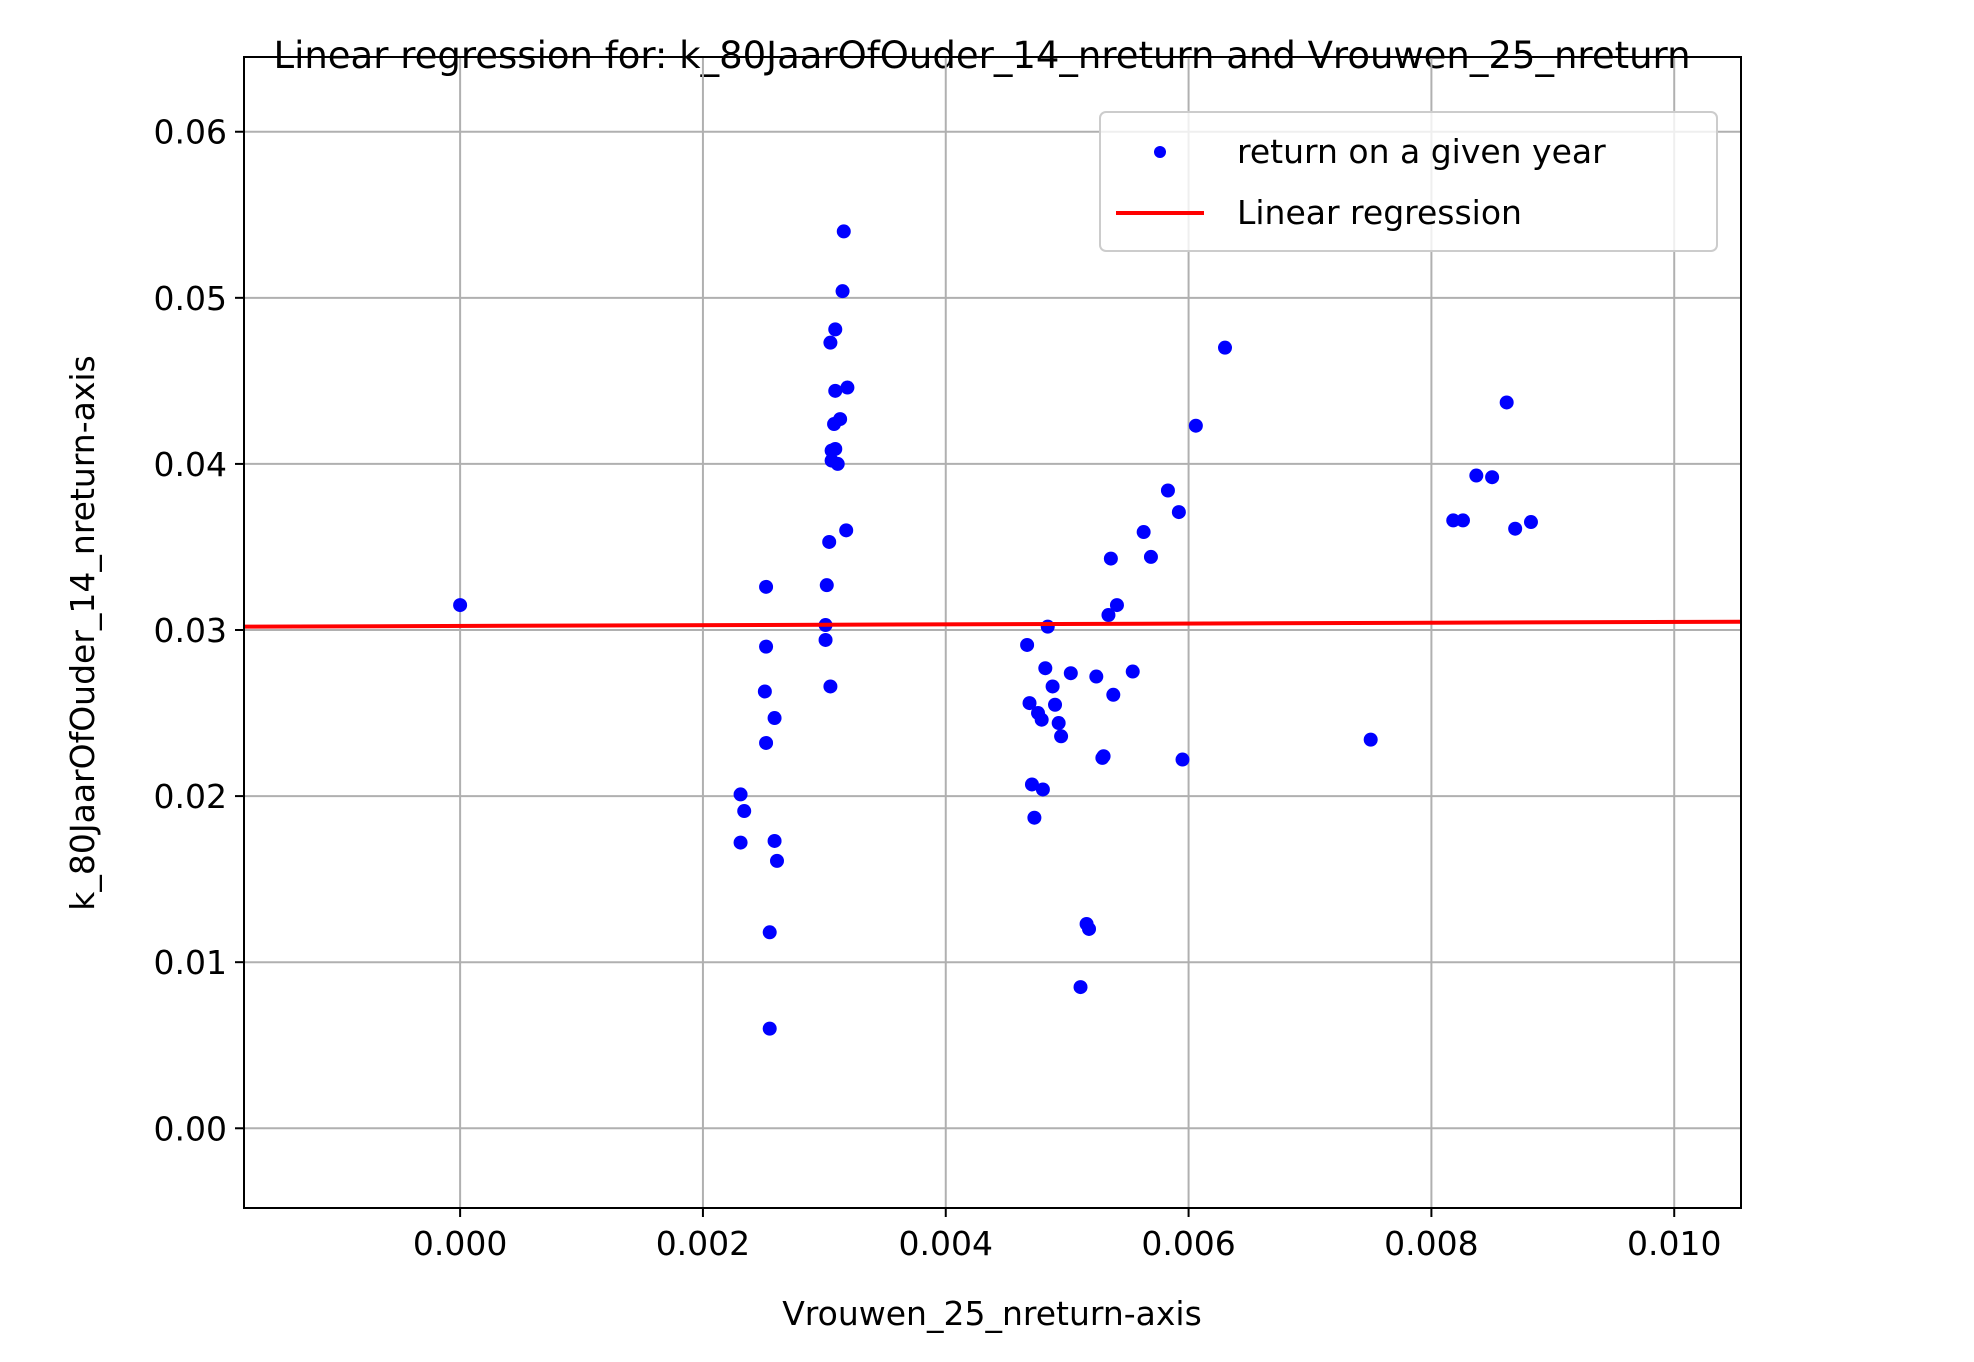 Image resolution: width=1974 pixels, height=1362 pixels. I want to click on y-axis-ticks: 0.00 0.01 0.02 0.03 0.04 0.05 0.06, so click(199, 630).